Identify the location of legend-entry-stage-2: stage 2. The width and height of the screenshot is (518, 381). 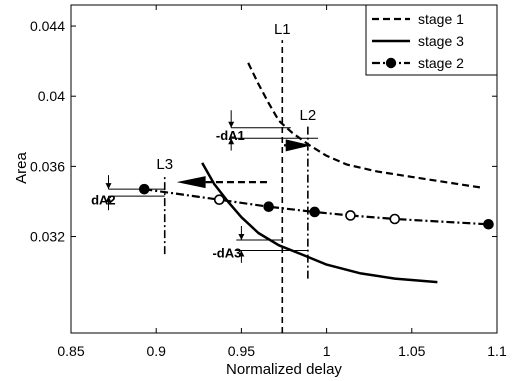
(418, 63).